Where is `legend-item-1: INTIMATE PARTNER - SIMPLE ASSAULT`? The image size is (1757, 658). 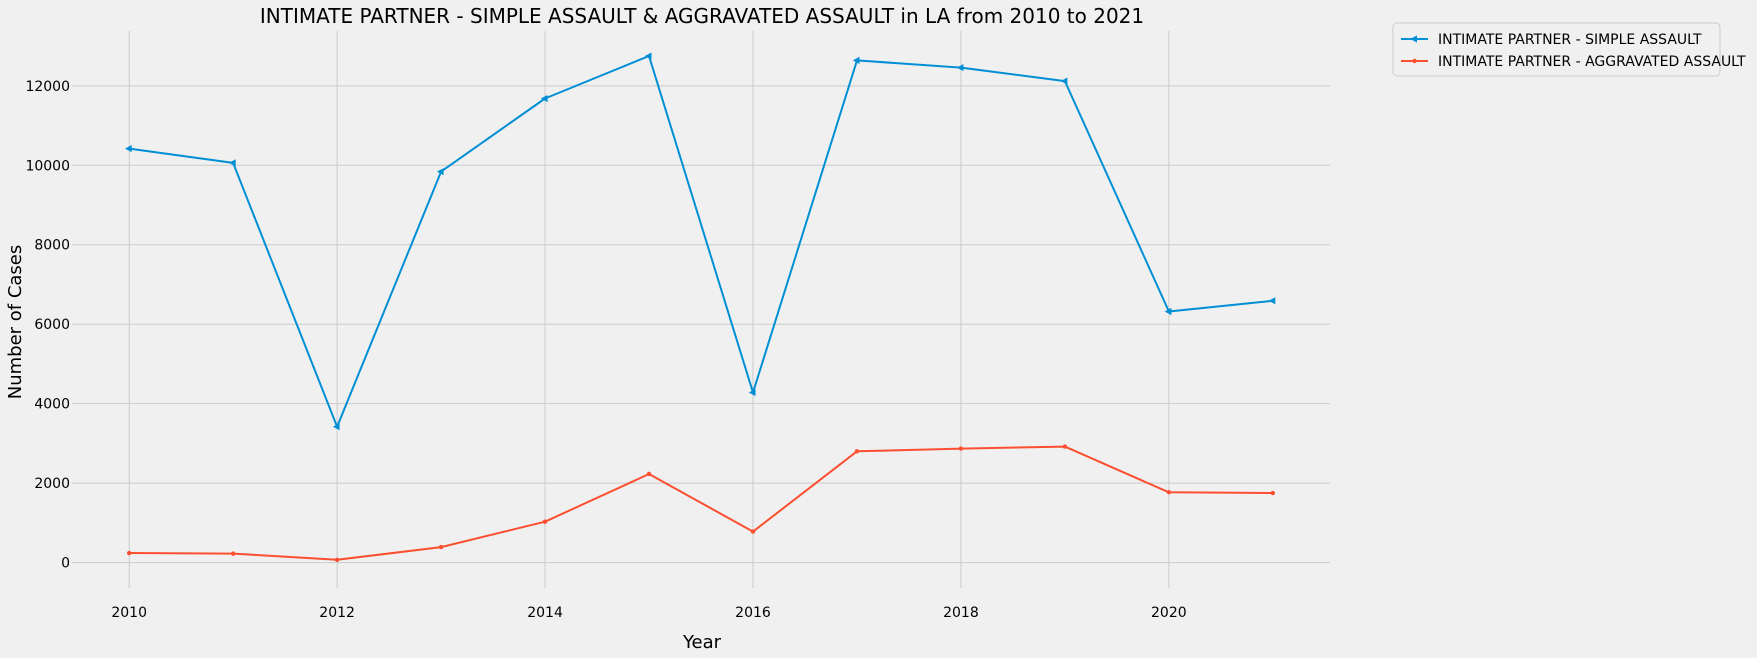 legend-item-1: INTIMATE PARTNER - SIMPLE ASSAULT is located at coordinates (1551, 40).